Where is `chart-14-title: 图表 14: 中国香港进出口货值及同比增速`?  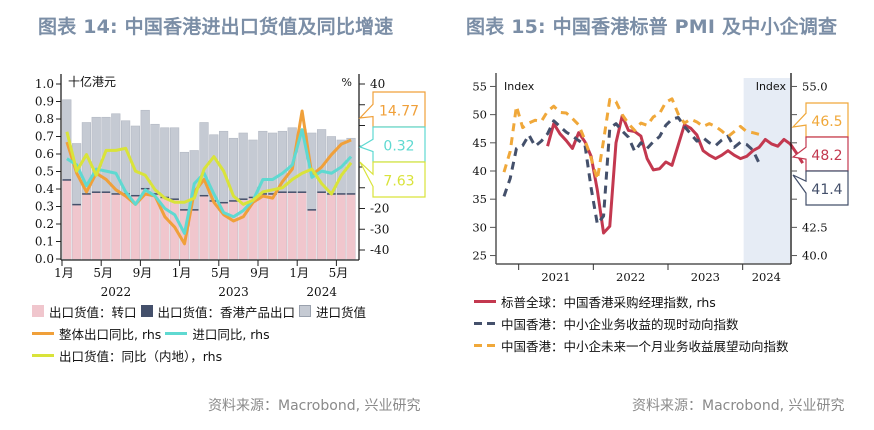 chart-14-title: 图表 14: 中国香港进出口货值及同比增速 is located at coordinates (216, 27).